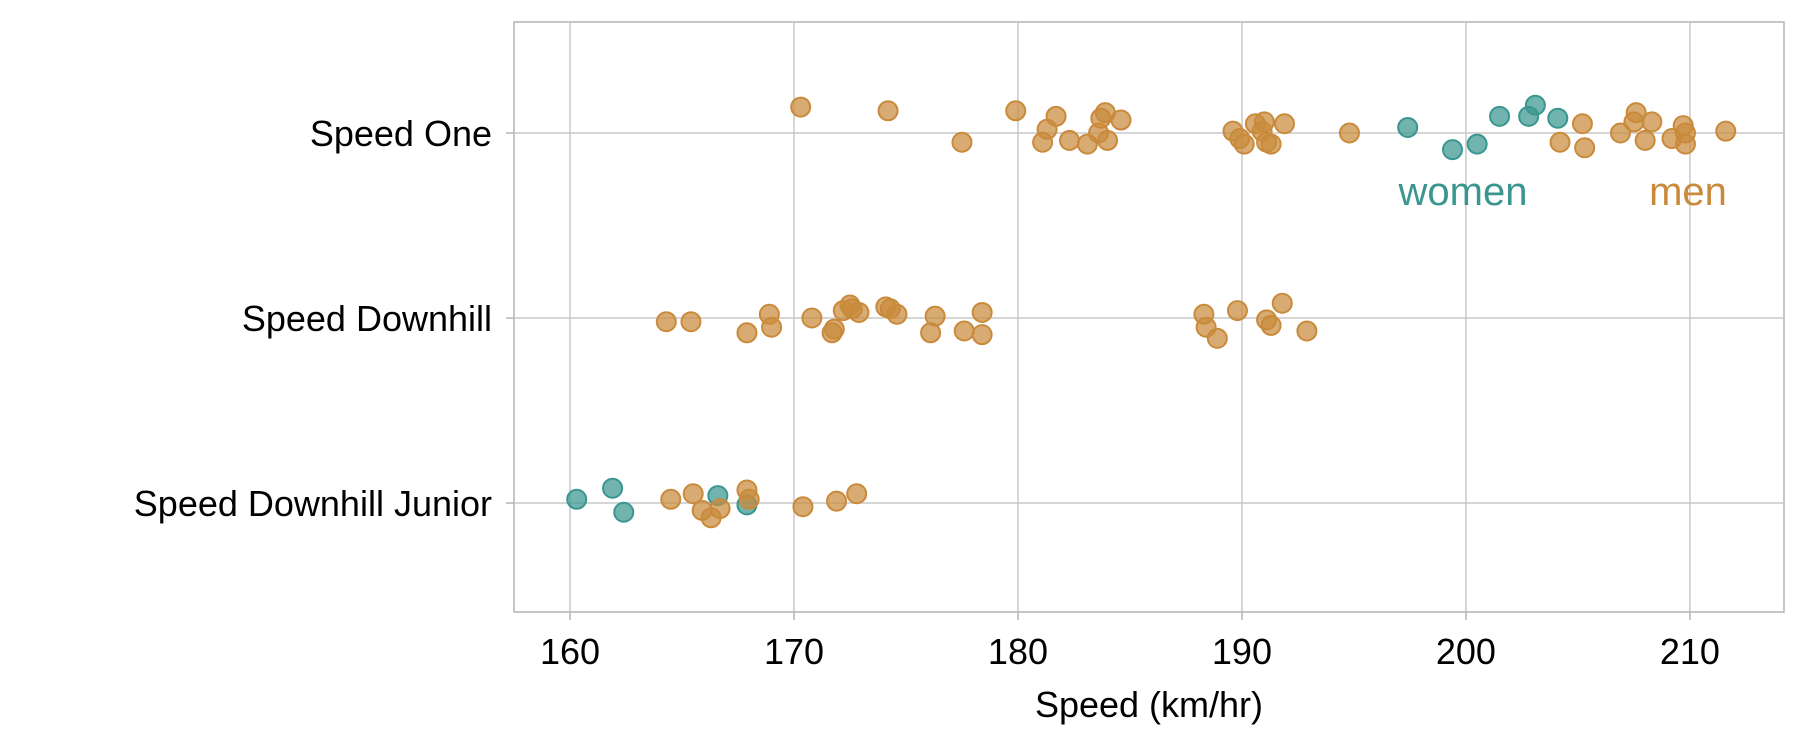 This screenshot has height=750, width=1800. Describe the element at coordinates (1562, 192) in the screenshot. I see `legend: women men` at that location.